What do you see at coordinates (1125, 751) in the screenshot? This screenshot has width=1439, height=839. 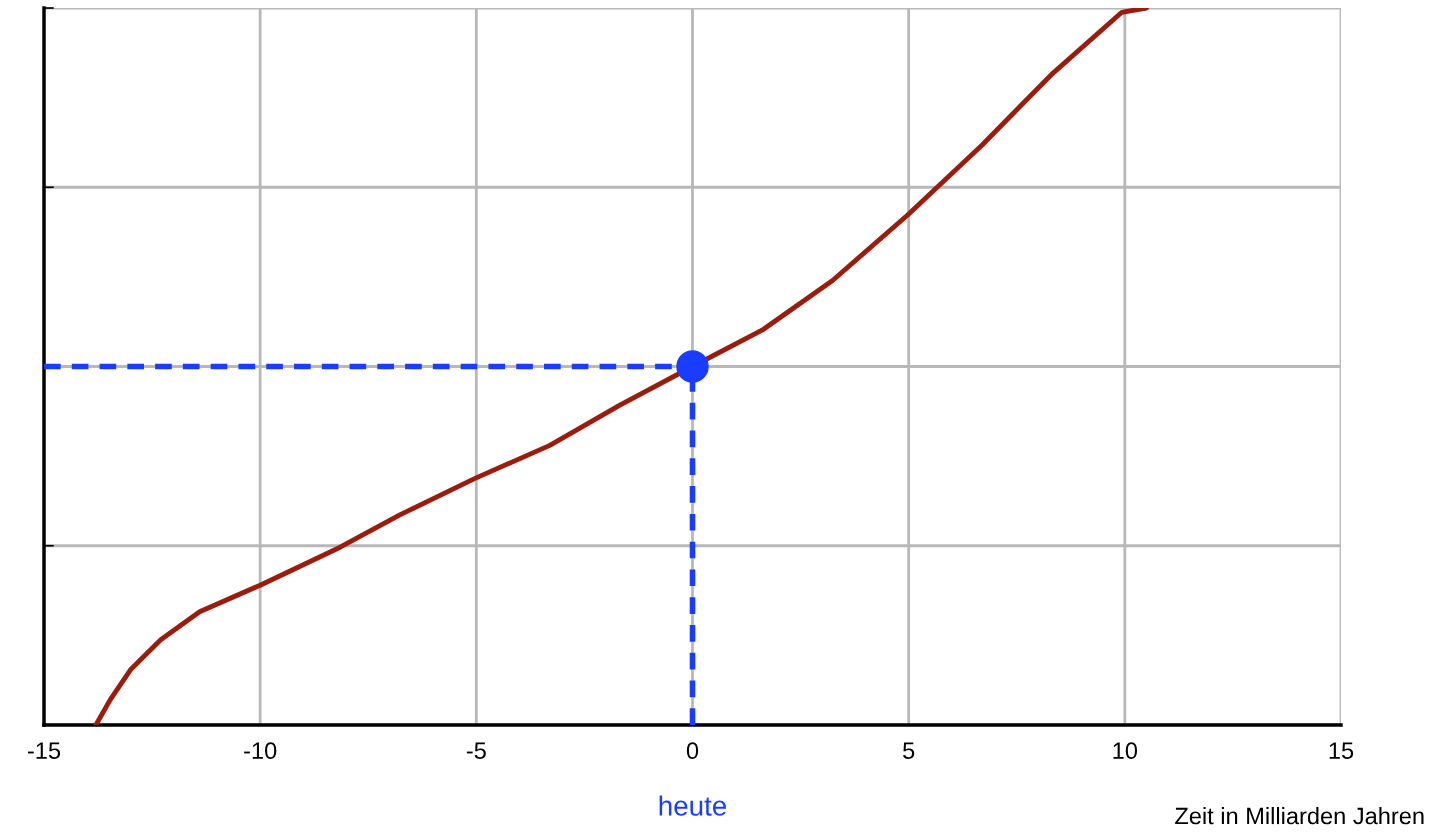 I see `x-tick-label: 10` at bounding box center [1125, 751].